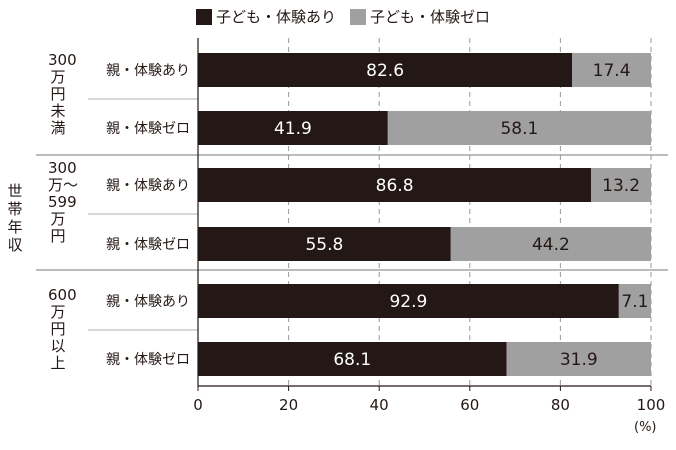 Image resolution: width=676 pixels, height=450 pixels. Describe the element at coordinates (288, 405) in the screenshot. I see `x-tick-label-20: 20` at that location.